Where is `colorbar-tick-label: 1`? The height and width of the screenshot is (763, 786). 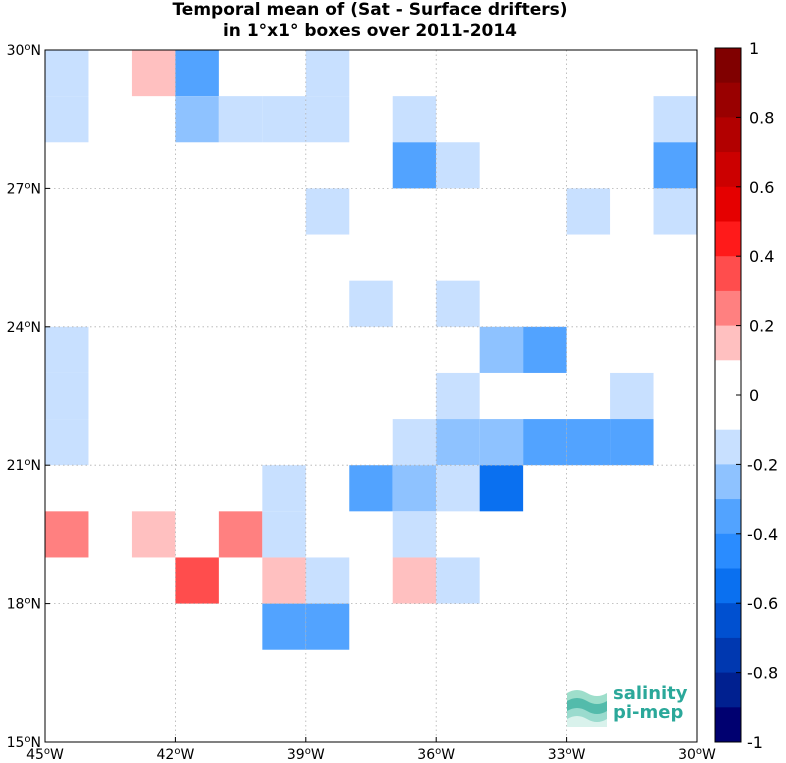
colorbar-tick-label: 1 is located at coordinates (754, 48).